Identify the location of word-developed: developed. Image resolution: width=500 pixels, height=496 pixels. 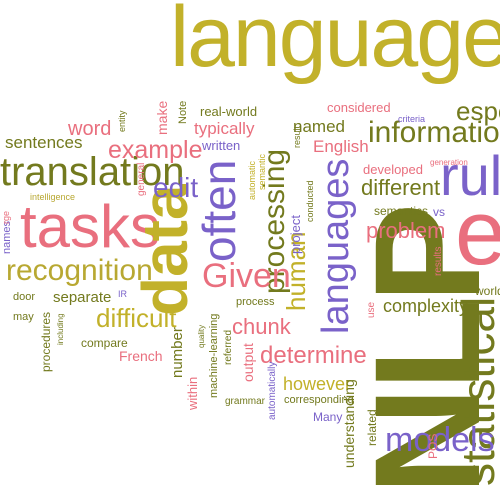
(393, 169).